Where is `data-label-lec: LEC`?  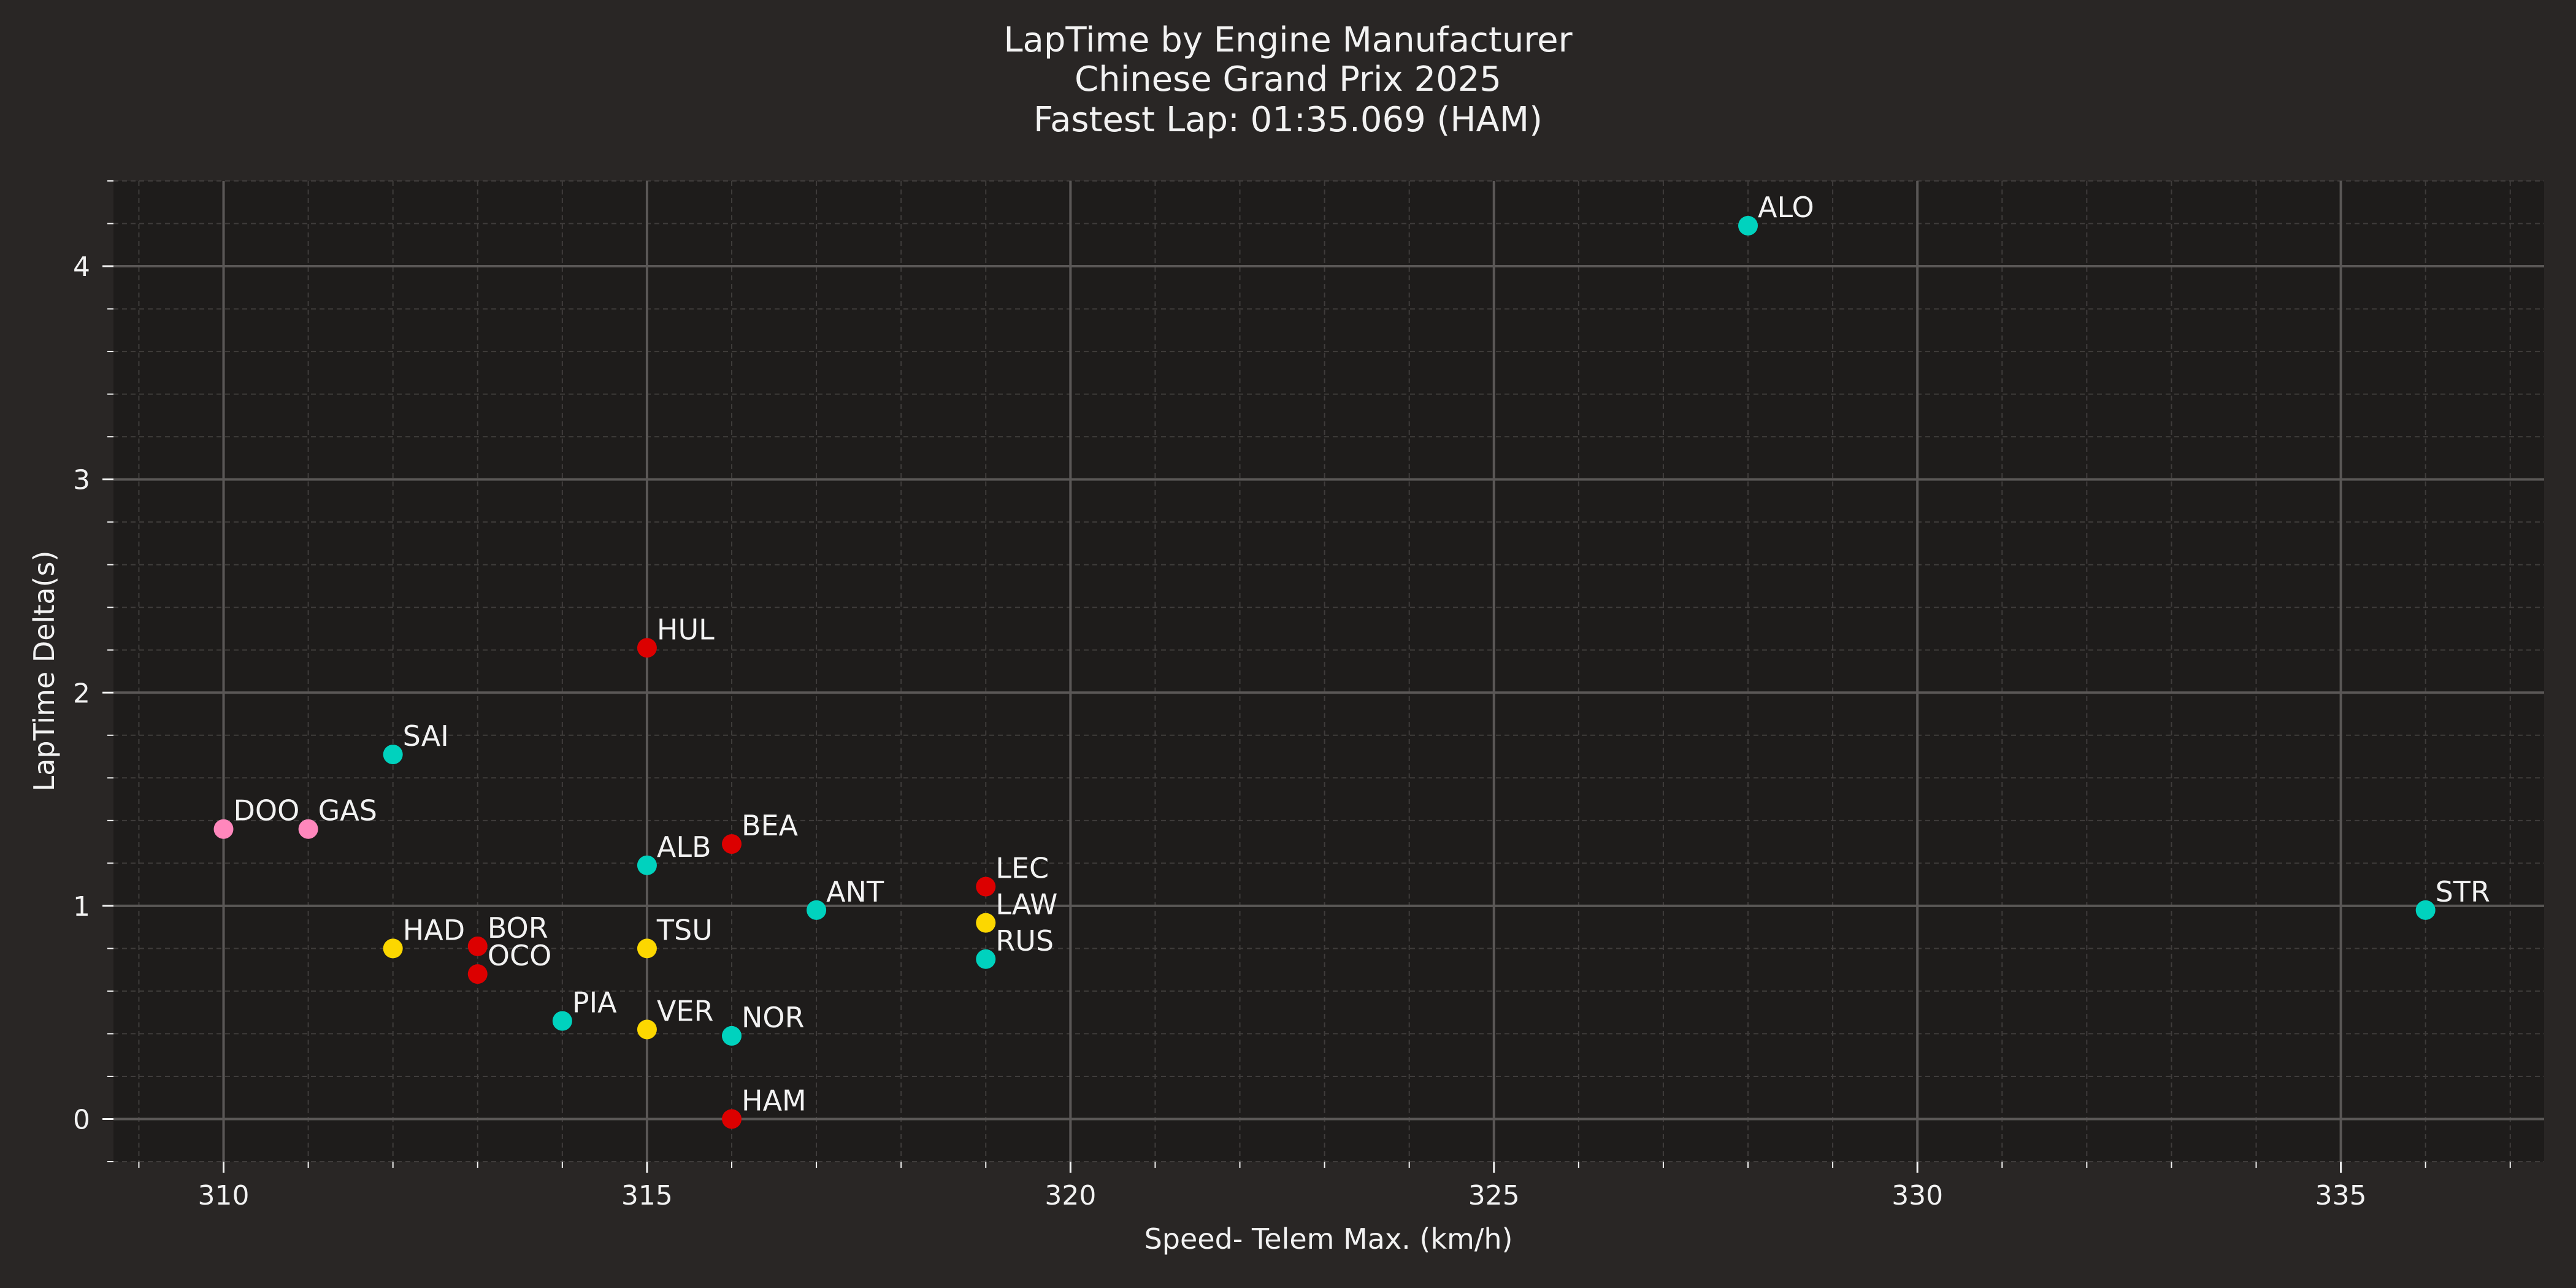 data-label-lec: LEC is located at coordinates (1022, 868).